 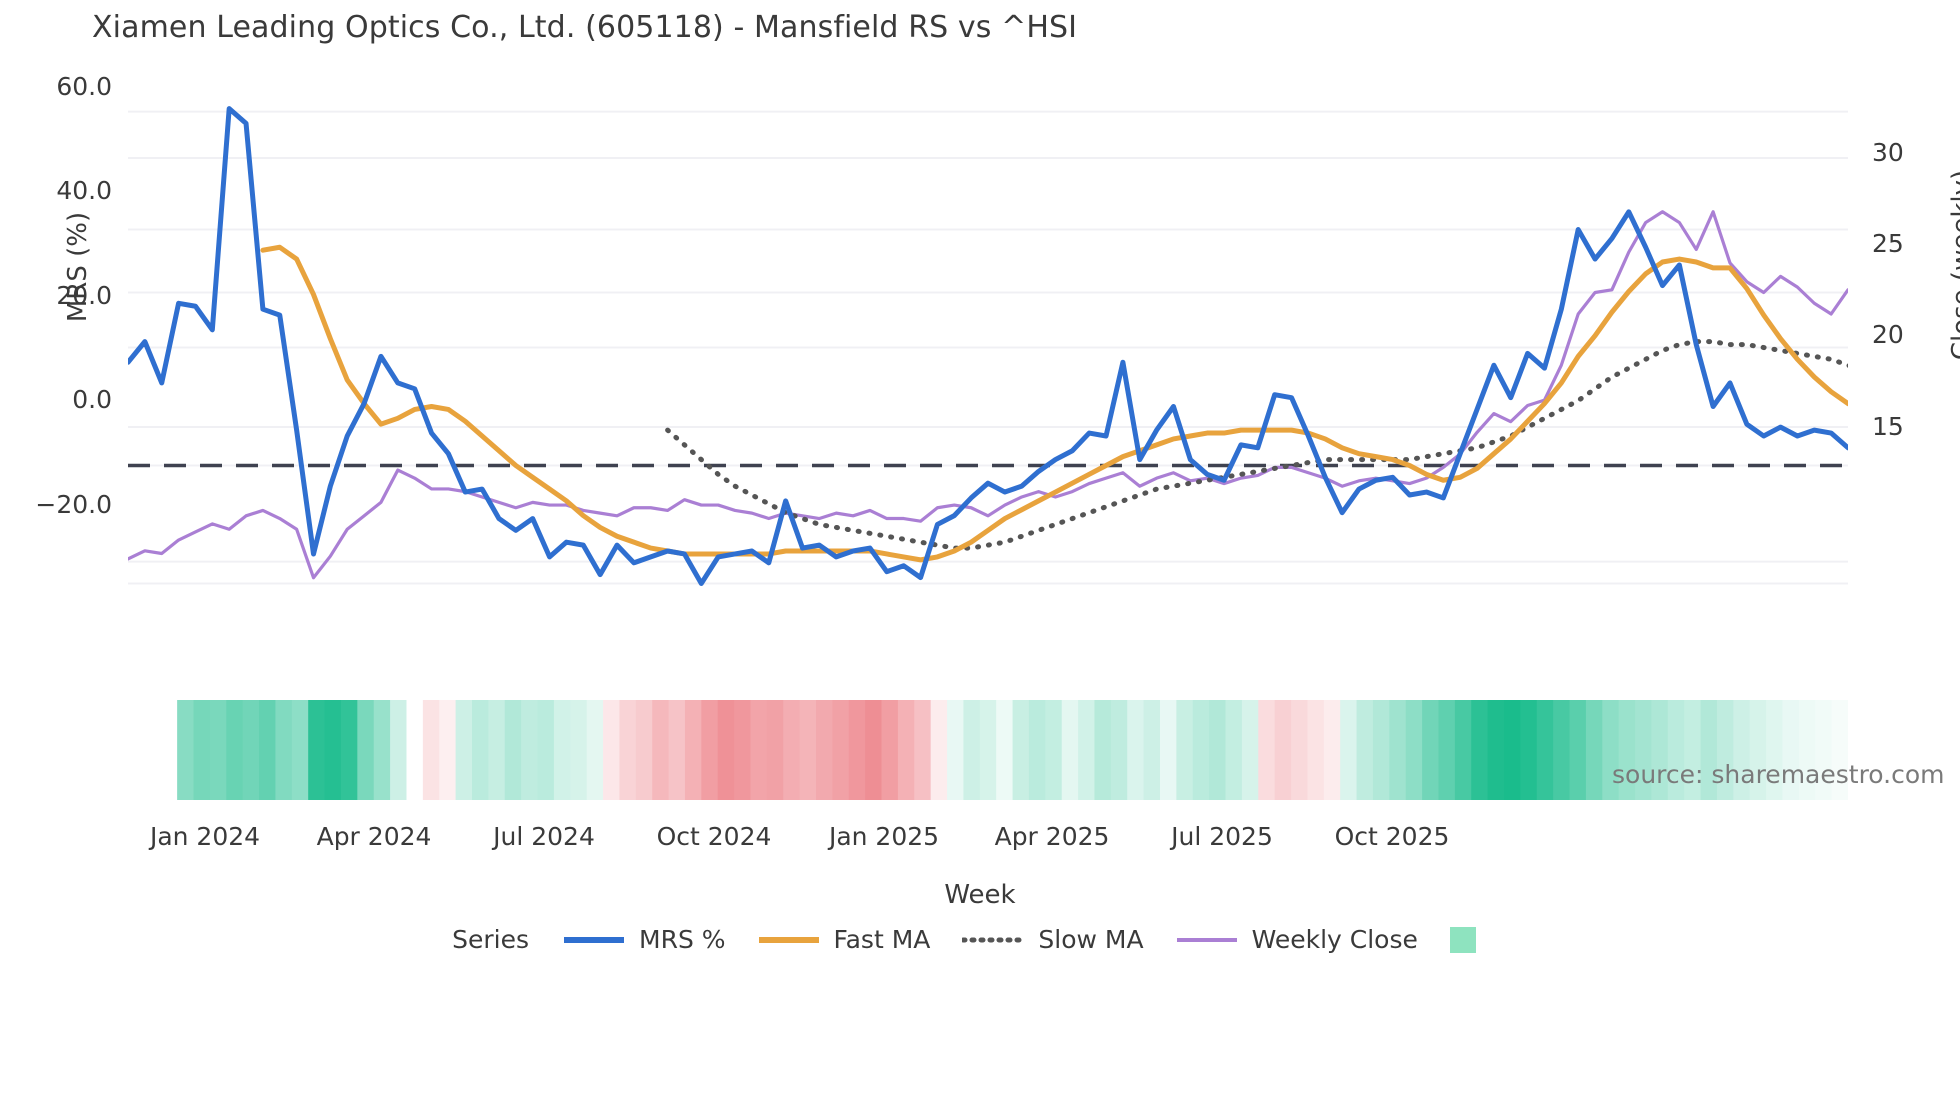 I want to click on y-tick-right-2: 20, so click(x=1888, y=334).